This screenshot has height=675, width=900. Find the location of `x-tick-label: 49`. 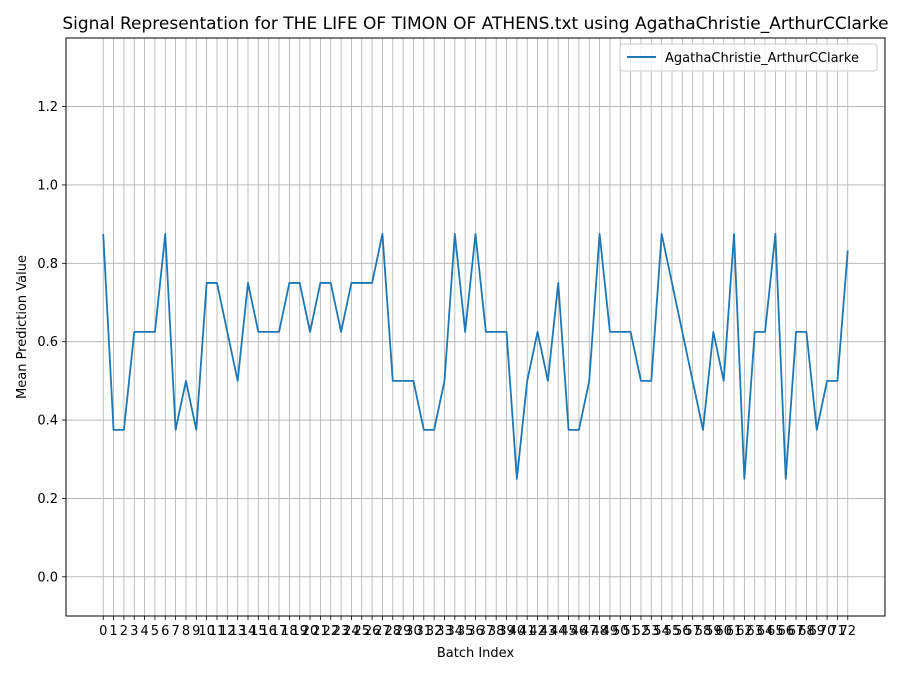

x-tick-label: 49 is located at coordinates (610, 631).